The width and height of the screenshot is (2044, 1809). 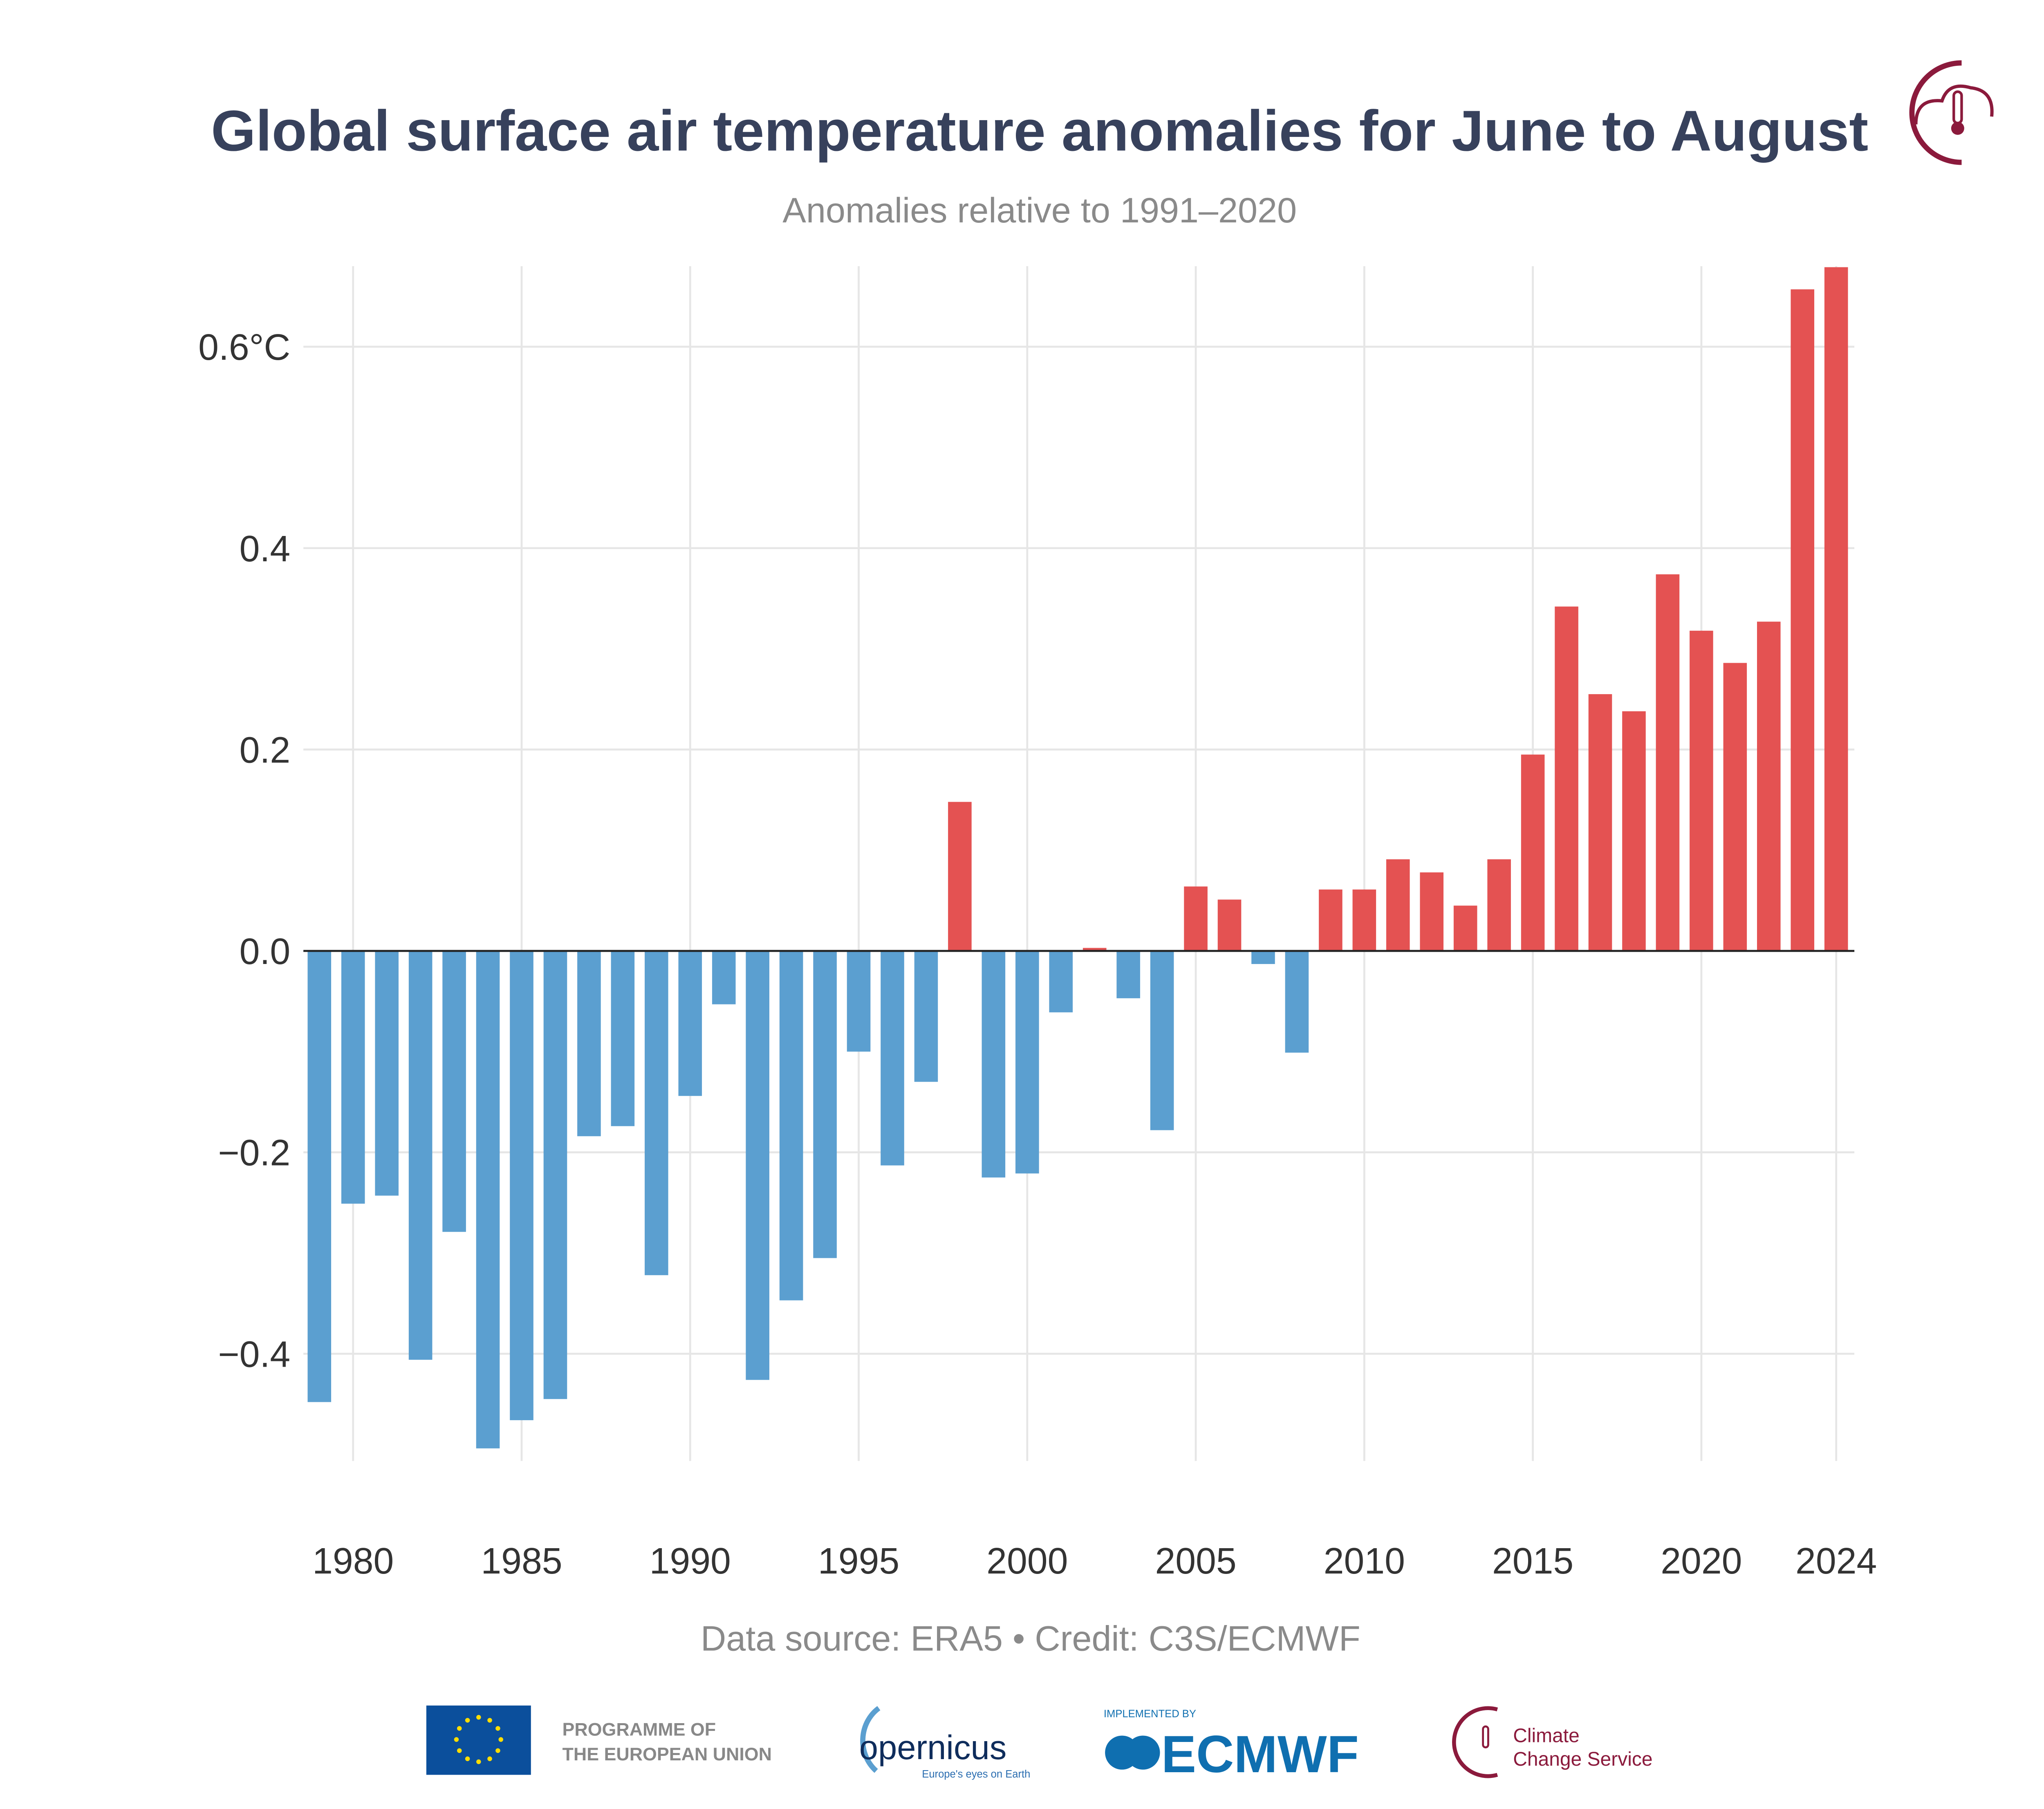 I want to click on bar-2014, so click(x=1499, y=905).